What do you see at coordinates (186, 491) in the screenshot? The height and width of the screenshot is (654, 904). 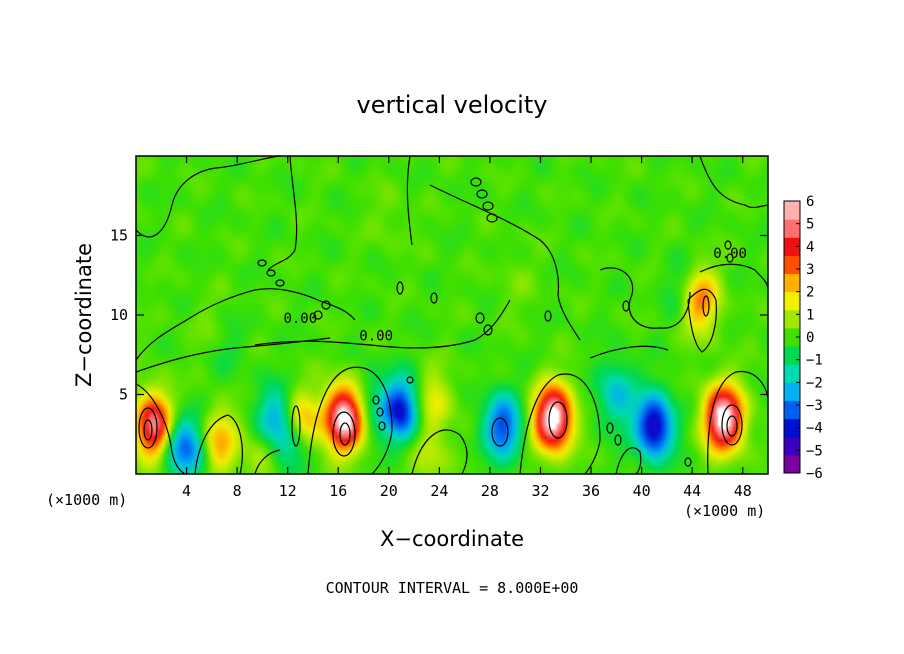 I see `x-tick-label: 4` at bounding box center [186, 491].